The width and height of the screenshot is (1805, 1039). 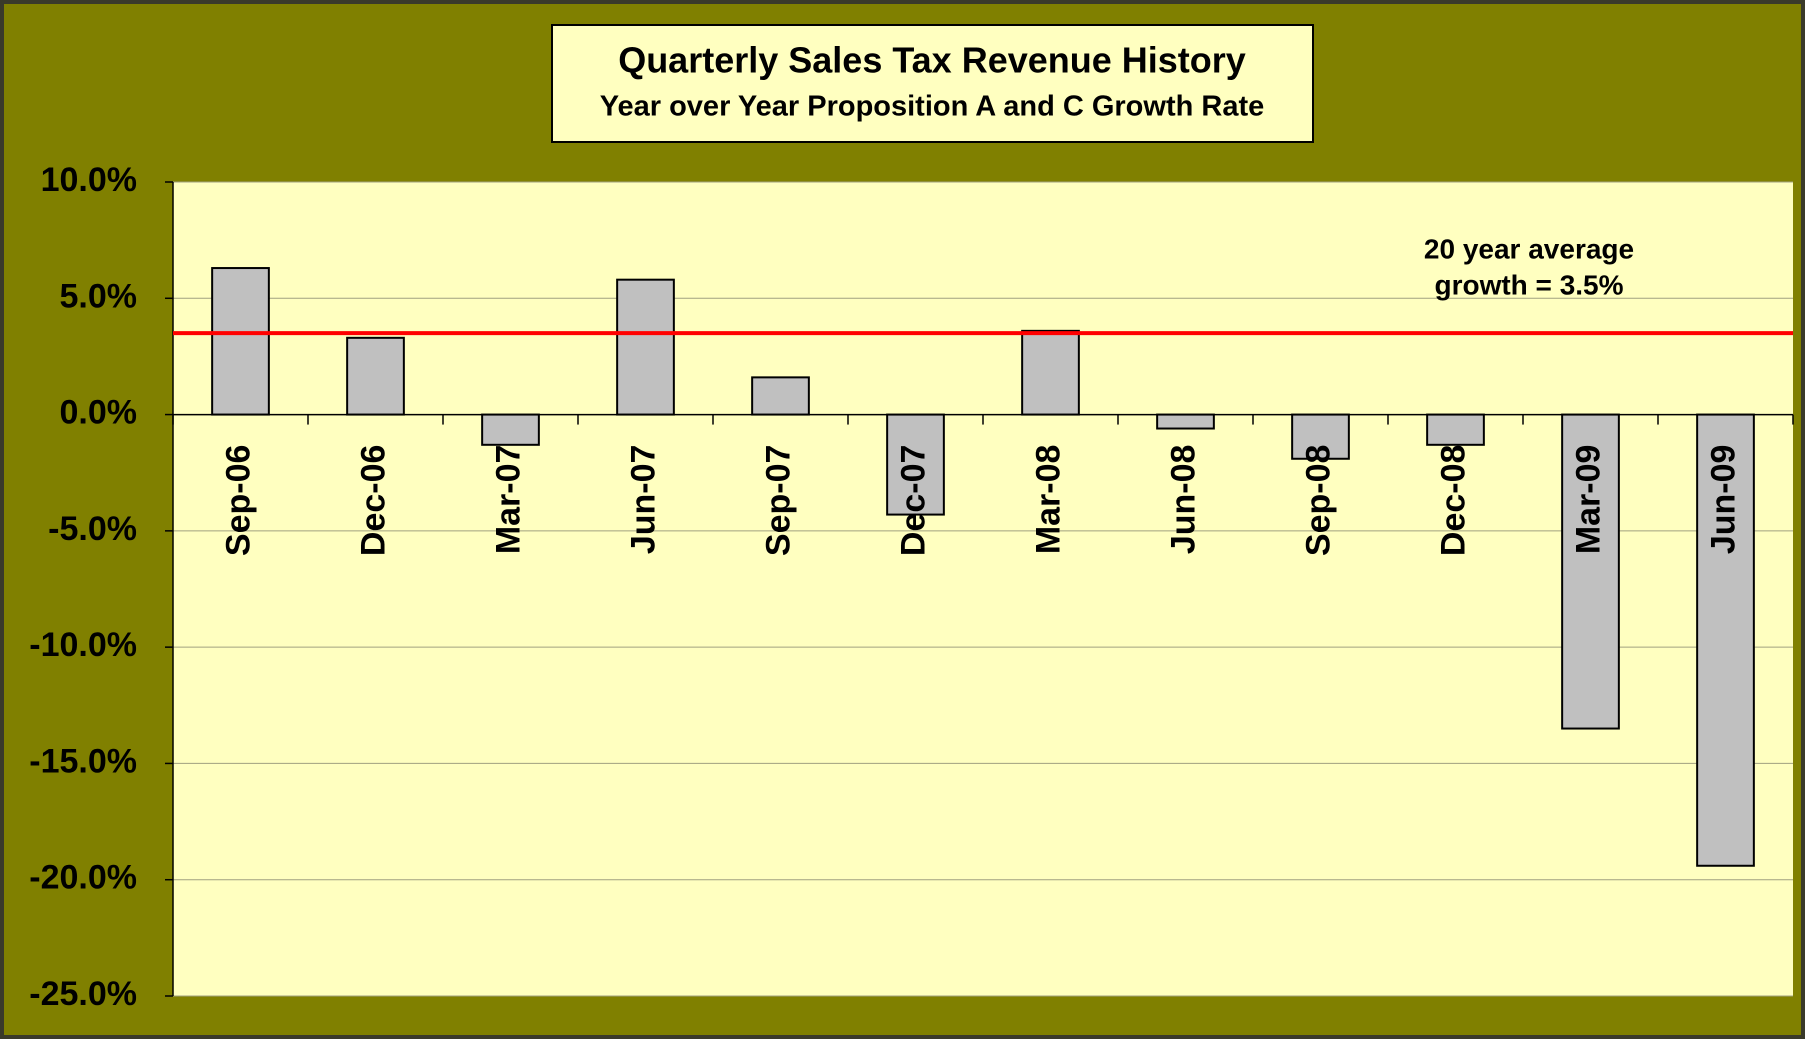 What do you see at coordinates (83, 994) in the screenshot?
I see `y-tick-label: -25.0%` at bounding box center [83, 994].